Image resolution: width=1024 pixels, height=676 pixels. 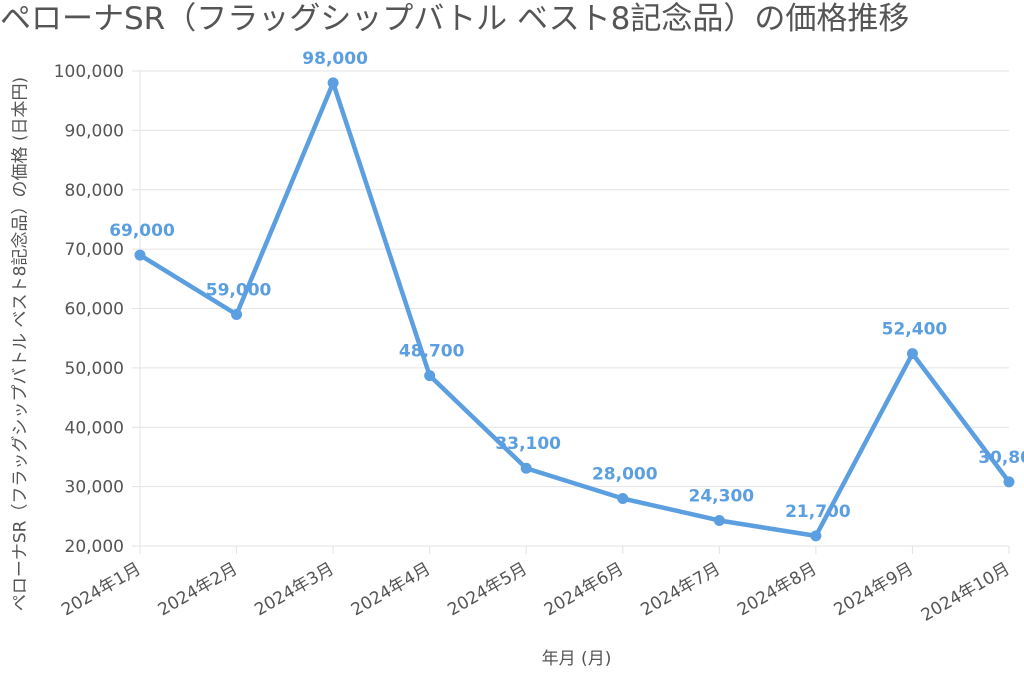 What do you see at coordinates (294, 589) in the screenshot?
I see `x-tick-label: 2024年3月` at bounding box center [294, 589].